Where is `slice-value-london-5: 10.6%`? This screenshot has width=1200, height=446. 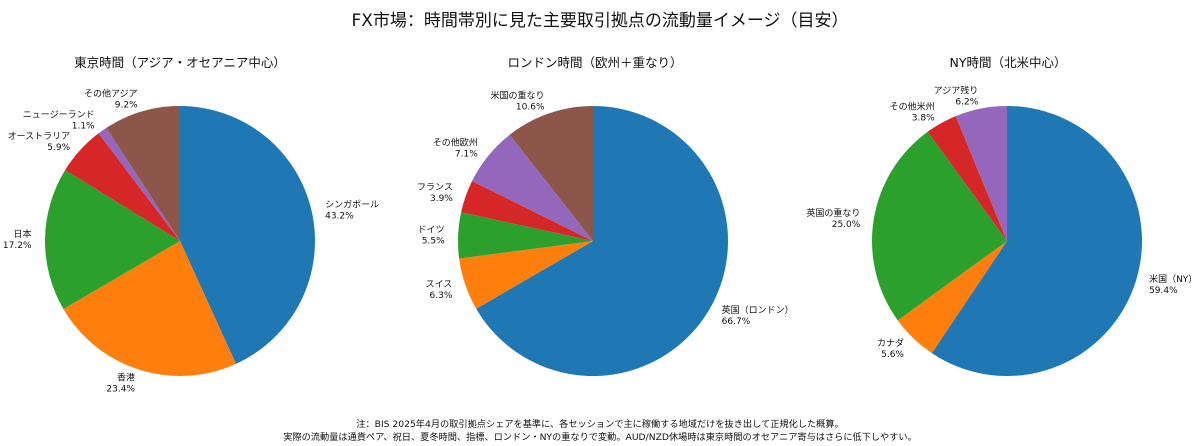 slice-value-london-5: 10.6% is located at coordinates (530, 108).